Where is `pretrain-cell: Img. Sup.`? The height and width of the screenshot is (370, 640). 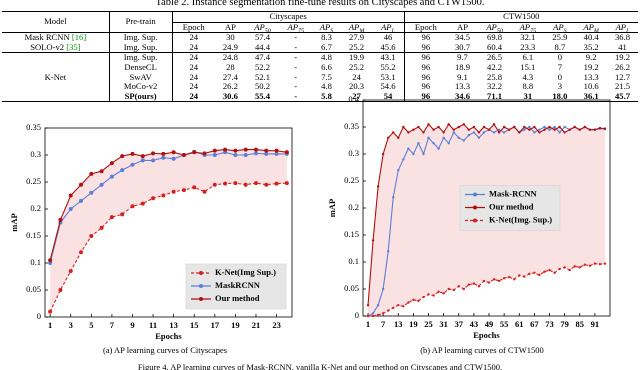 pretrain-cell: Img. Sup. is located at coordinates (141, 48).